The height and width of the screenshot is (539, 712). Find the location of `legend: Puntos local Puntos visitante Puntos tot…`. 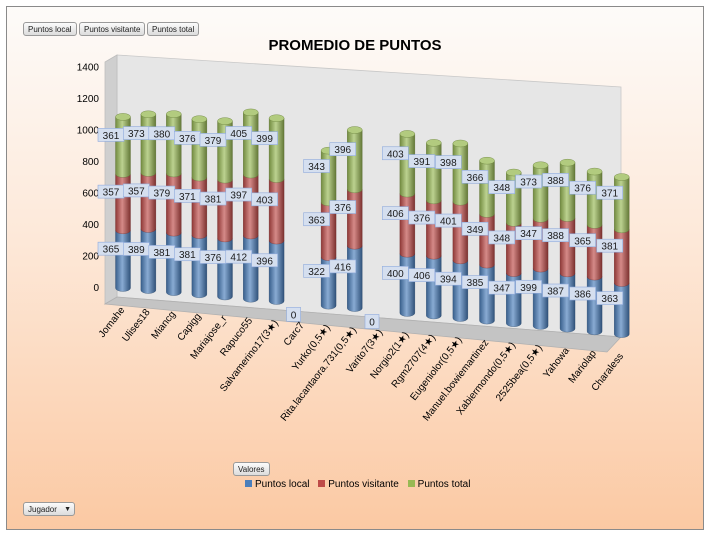

legend: Puntos local Puntos visitante Puntos tot… is located at coordinates (360, 484).